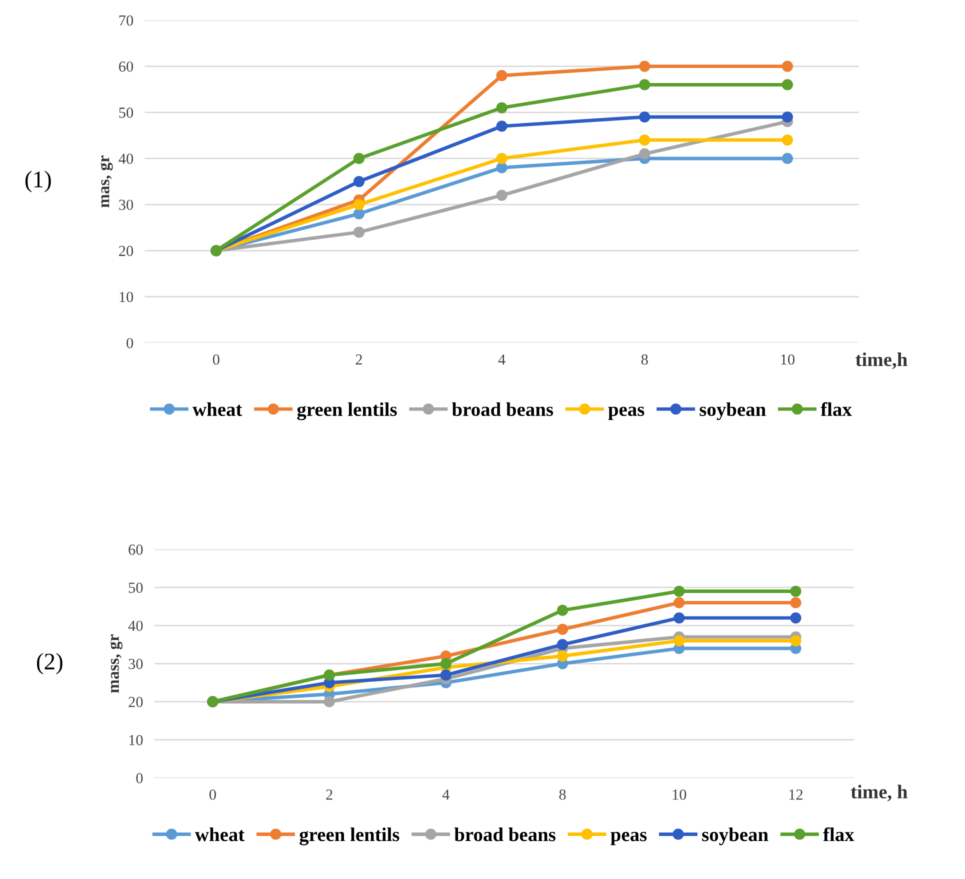 This screenshot has width=965, height=879. Describe the element at coordinates (126, 20) in the screenshot. I see `y-tick-label: 70` at that location.